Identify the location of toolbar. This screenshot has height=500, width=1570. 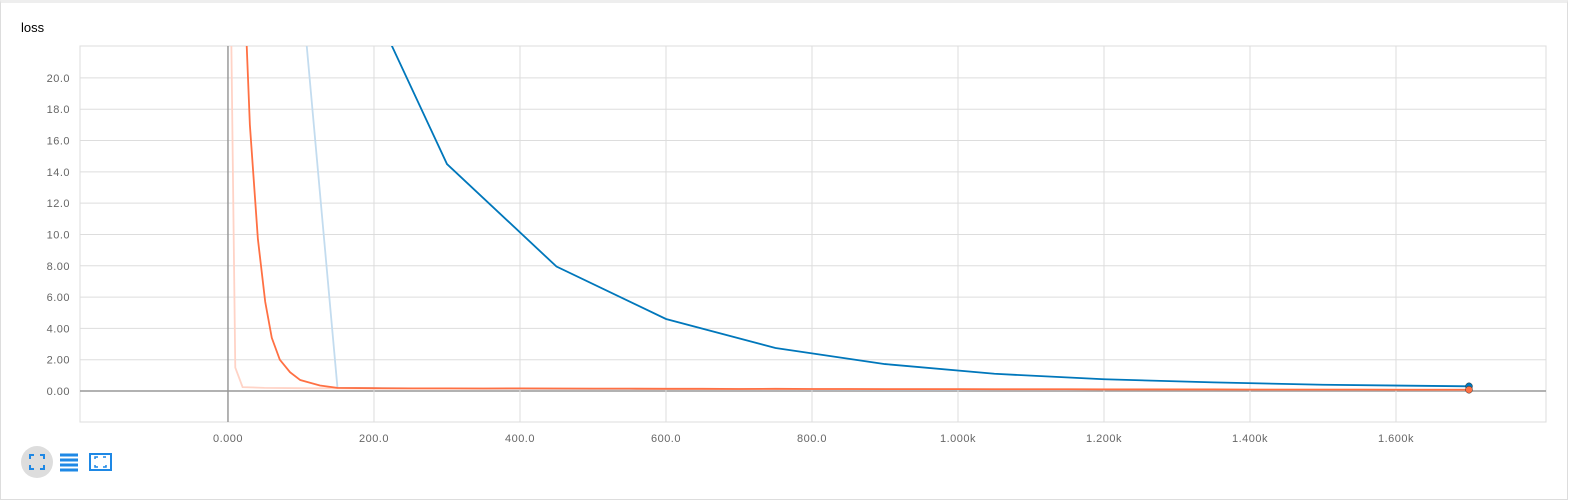
(66, 462).